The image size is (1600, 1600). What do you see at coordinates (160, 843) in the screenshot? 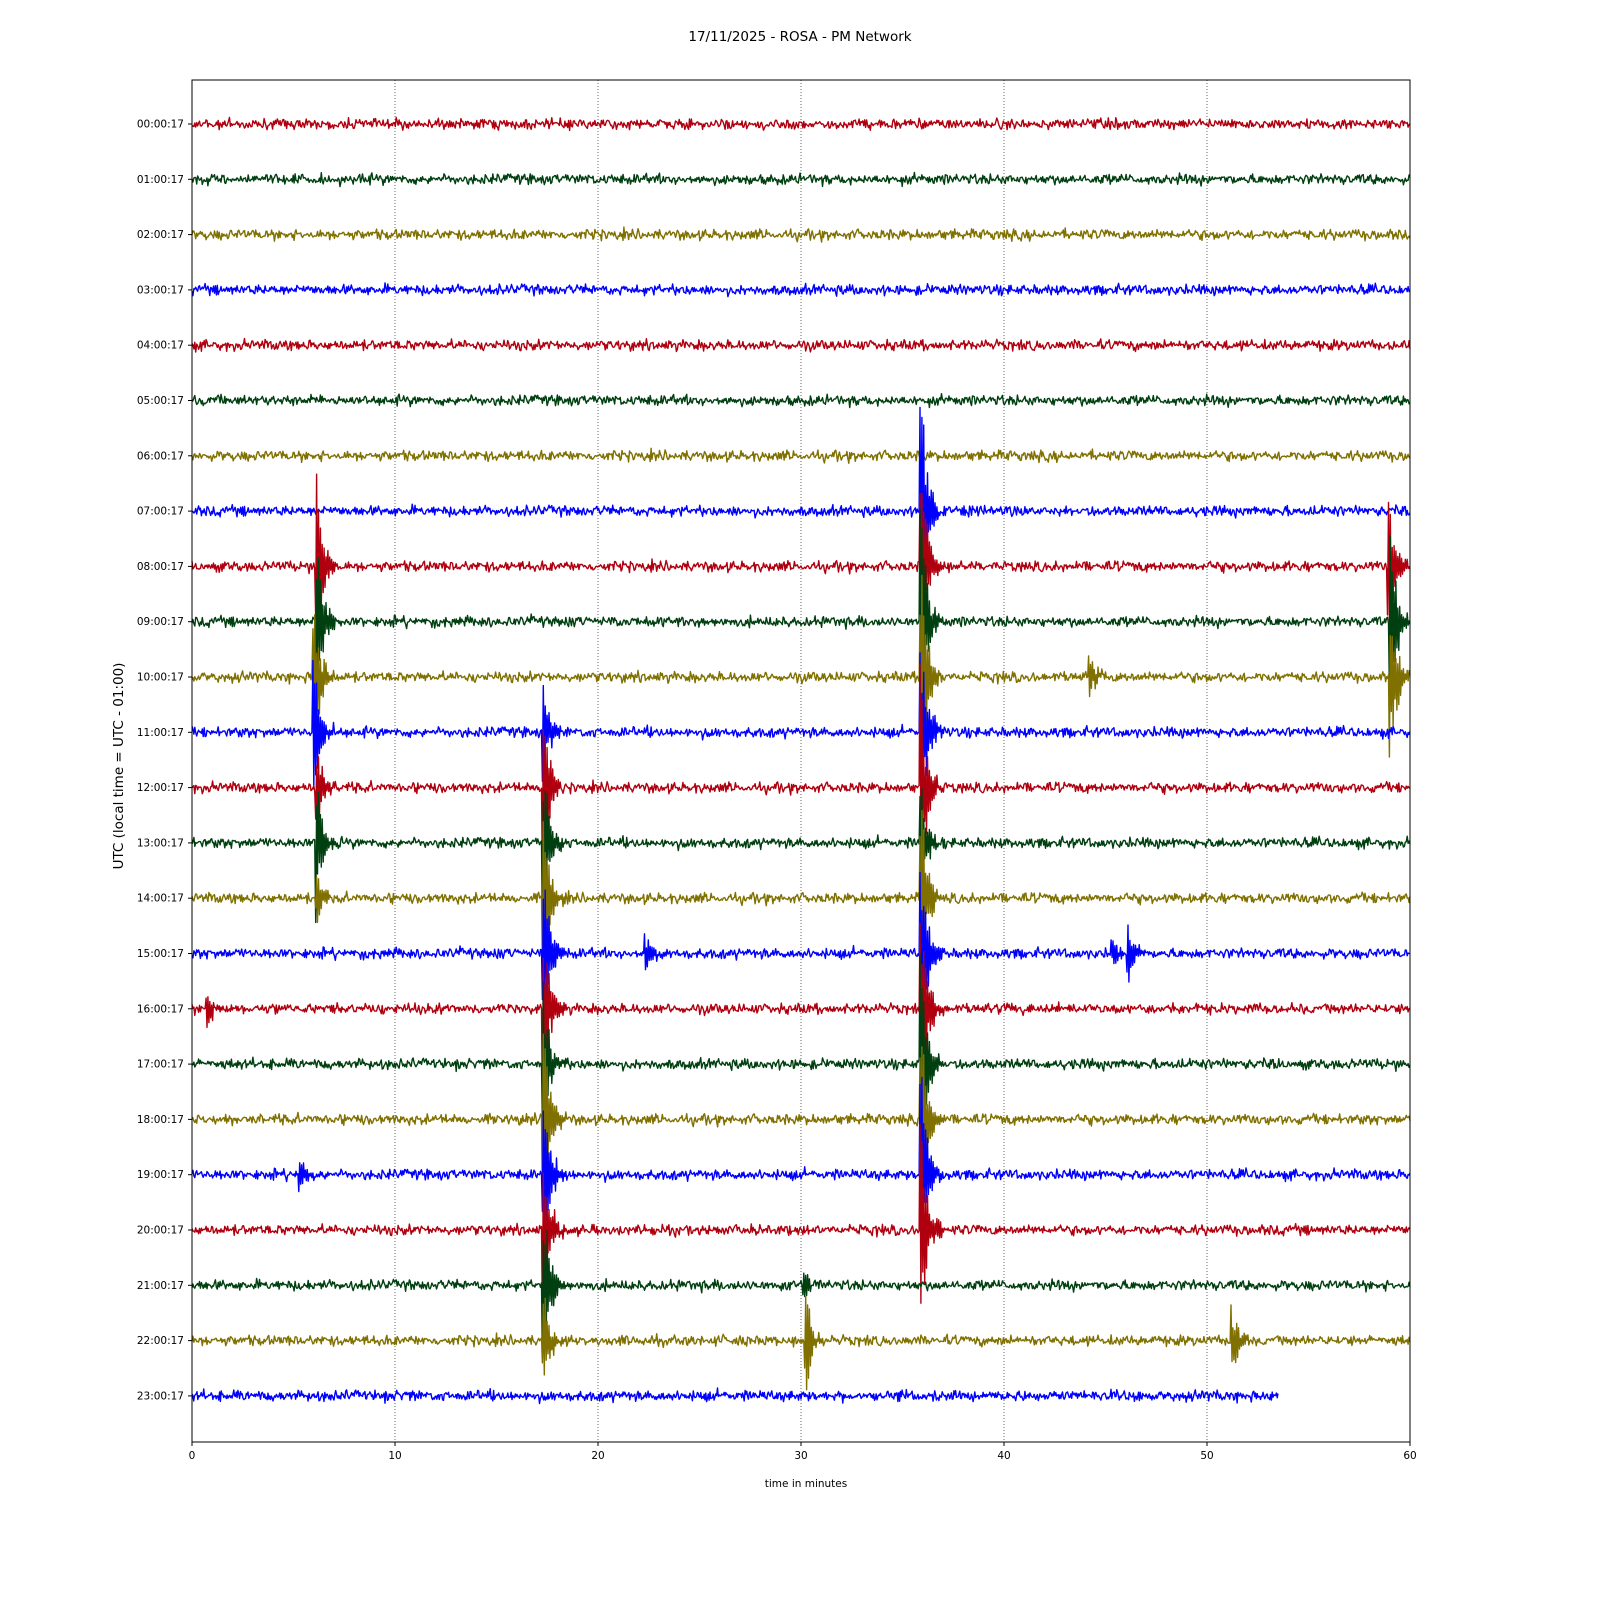
I see `y-tick-label: 13:00:17` at bounding box center [160, 843].